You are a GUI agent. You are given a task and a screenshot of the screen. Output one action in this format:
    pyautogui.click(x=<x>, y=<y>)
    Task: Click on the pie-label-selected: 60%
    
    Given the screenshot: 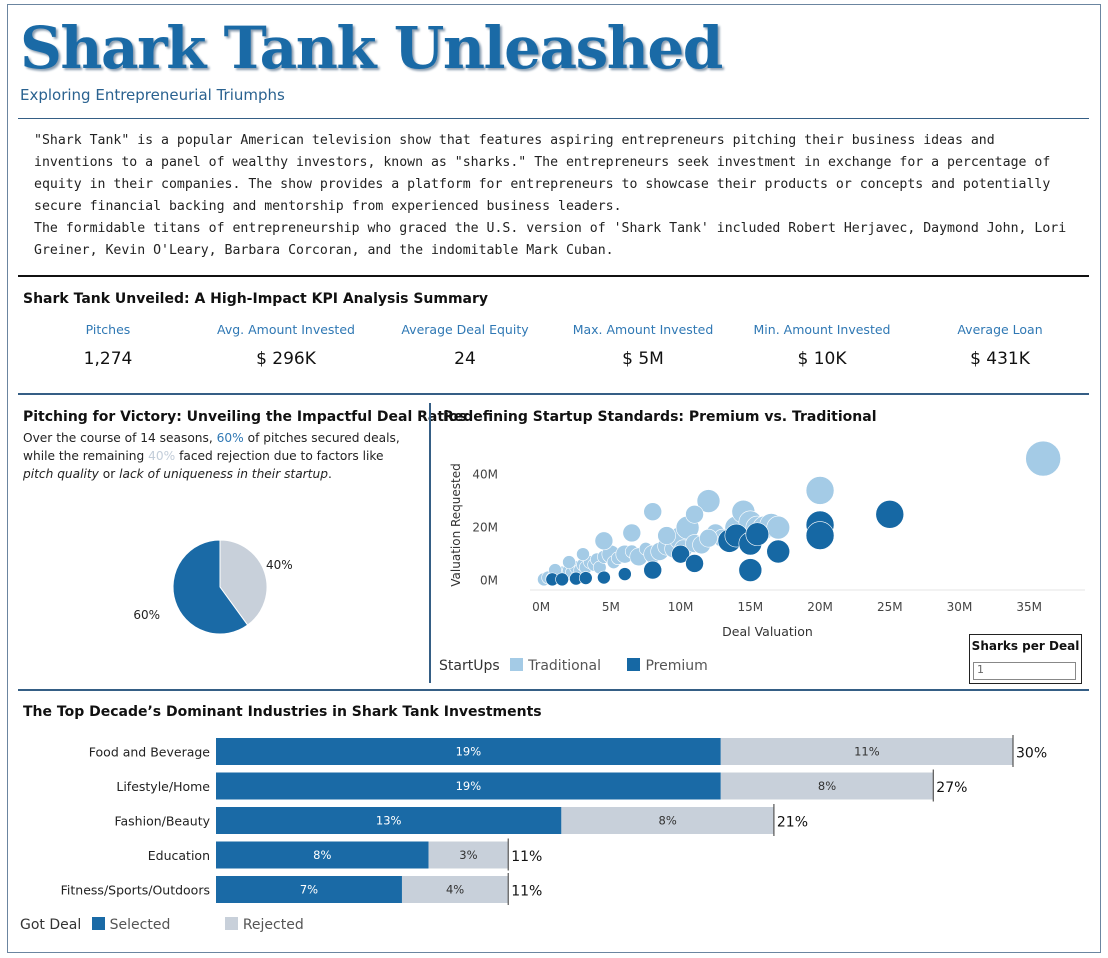 What is the action you would take?
    pyautogui.click(x=146, y=615)
    